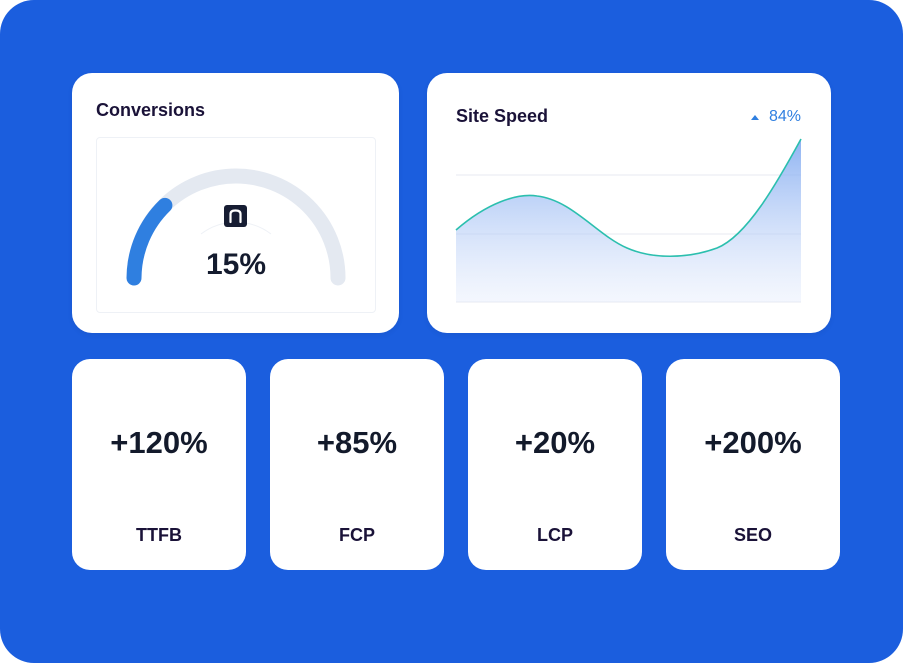 This screenshot has height=663, width=903. Describe the element at coordinates (784, 116) in the screenshot. I see `site-speed-trend-value: 84%` at that location.